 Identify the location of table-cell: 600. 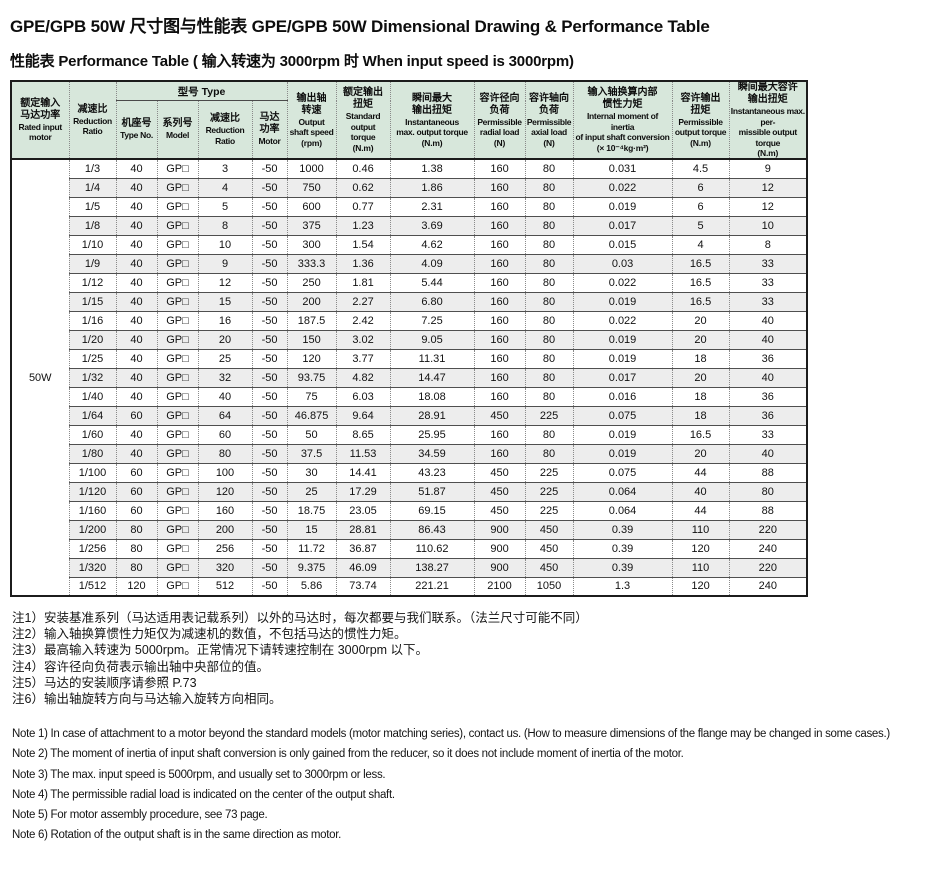
(311, 206).